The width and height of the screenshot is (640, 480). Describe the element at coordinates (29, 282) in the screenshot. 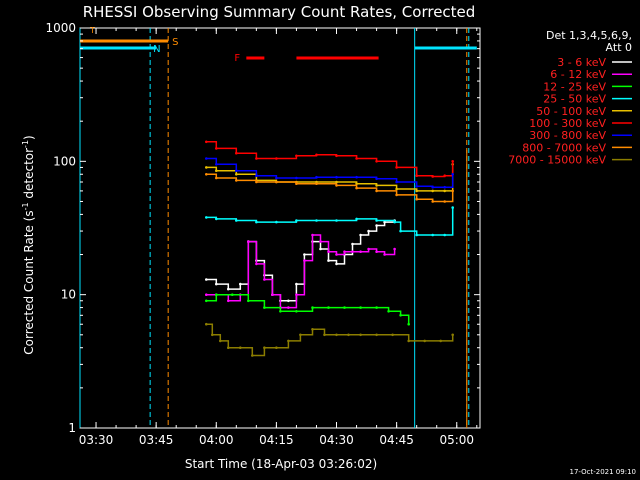

I see `y-axis-label-part: Corrected Count Rate (s` at that location.